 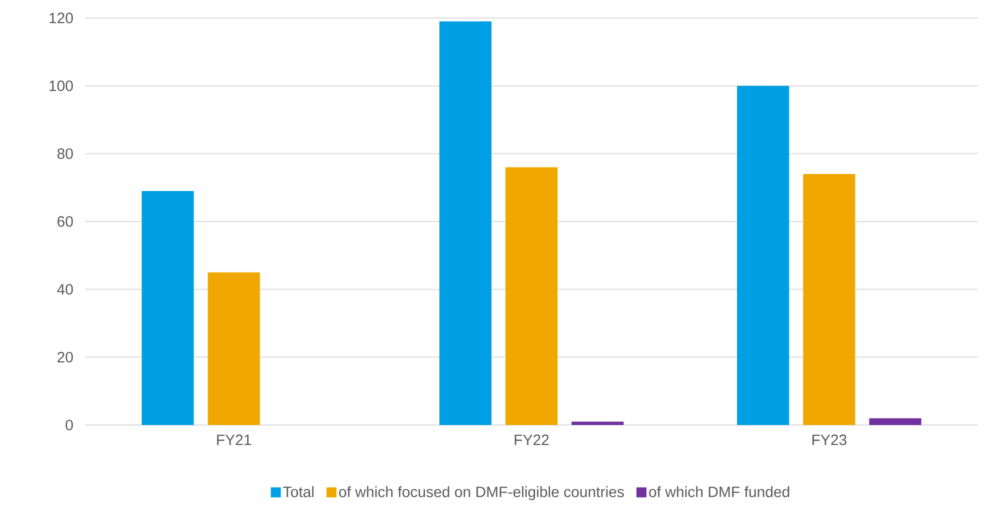 I want to click on x-tick-label: FY23, so click(x=829, y=440).